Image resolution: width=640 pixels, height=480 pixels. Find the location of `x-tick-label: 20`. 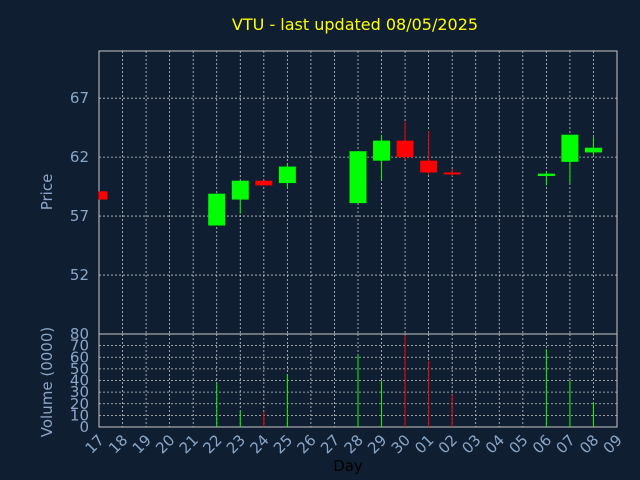

x-tick-label: 20 is located at coordinates (165, 444).